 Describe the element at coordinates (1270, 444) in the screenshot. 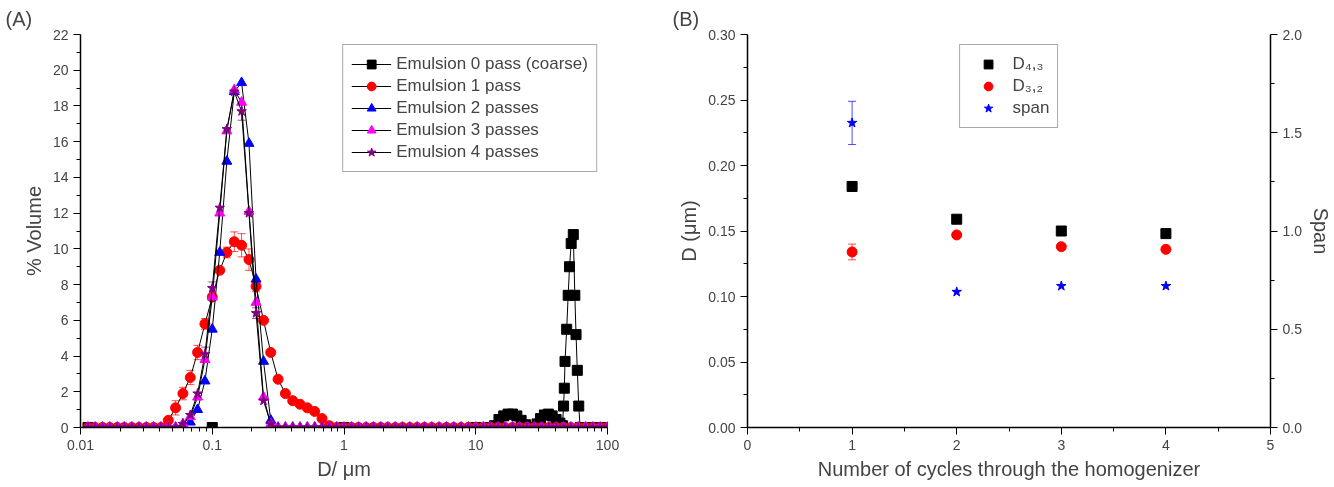

I see `x-tick-label: 5` at that location.